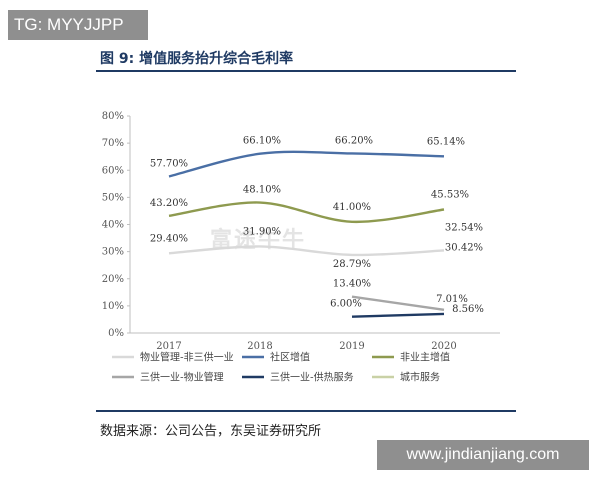 The width and height of the screenshot is (600, 480). I want to click on data-label: 41.00%, so click(352, 207).